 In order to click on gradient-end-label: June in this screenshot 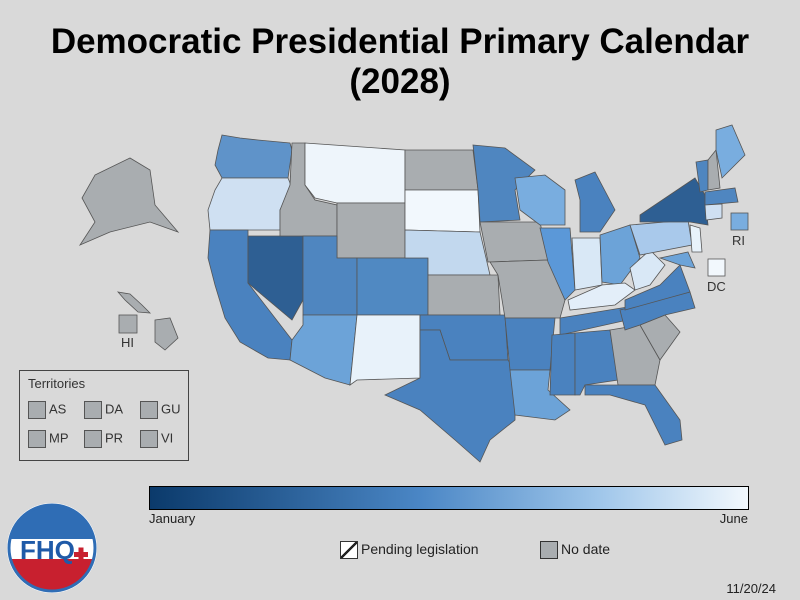, I will do `click(733, 518)`.